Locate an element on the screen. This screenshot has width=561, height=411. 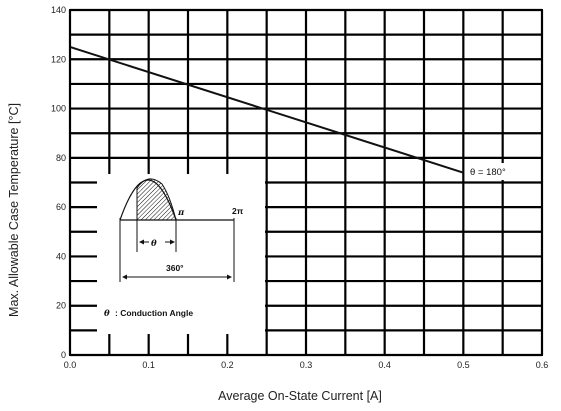
inset-theta-label: θ is located at coordinates (154, 244).